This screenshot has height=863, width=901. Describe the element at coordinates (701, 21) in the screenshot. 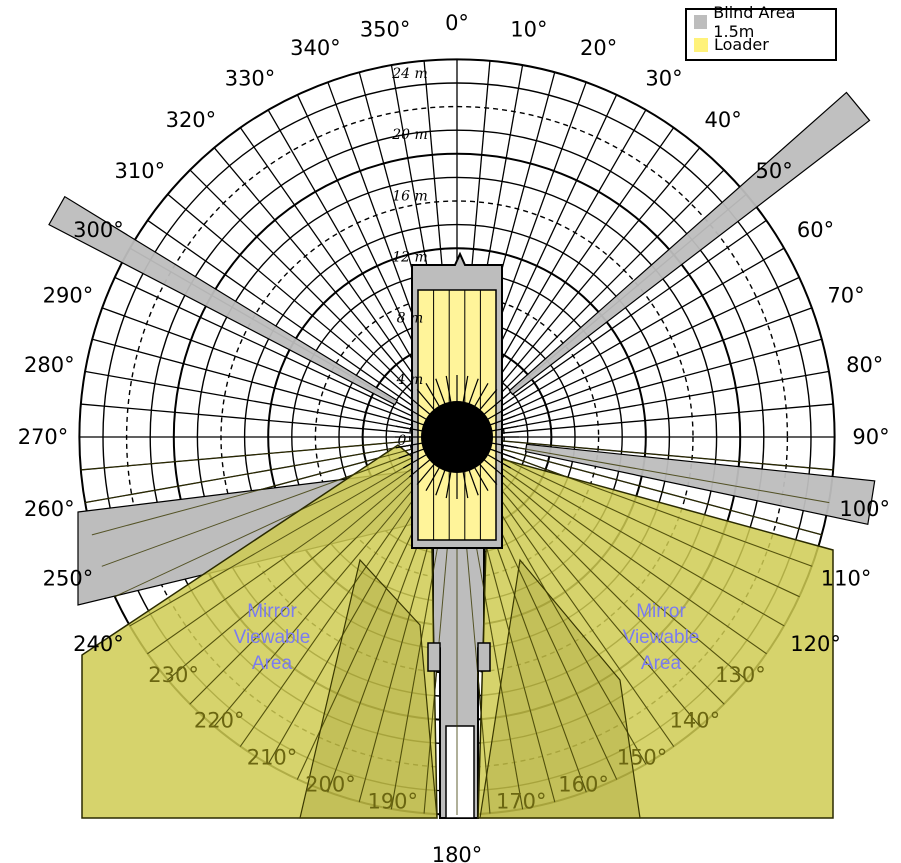

I see `blind-area-swatch` at that location.